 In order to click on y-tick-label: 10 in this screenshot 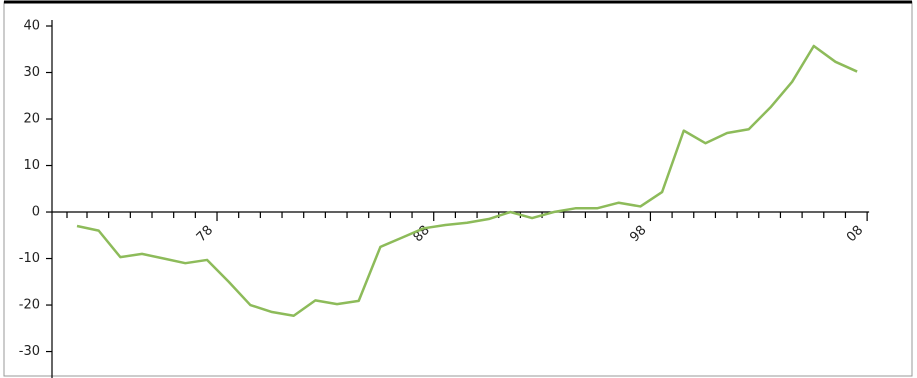, I will do `click(31, 165)`.